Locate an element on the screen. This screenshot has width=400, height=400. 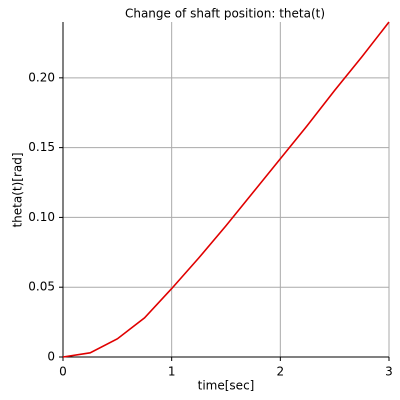
x-tick-label: 0 is located at coordinates (63, 372).